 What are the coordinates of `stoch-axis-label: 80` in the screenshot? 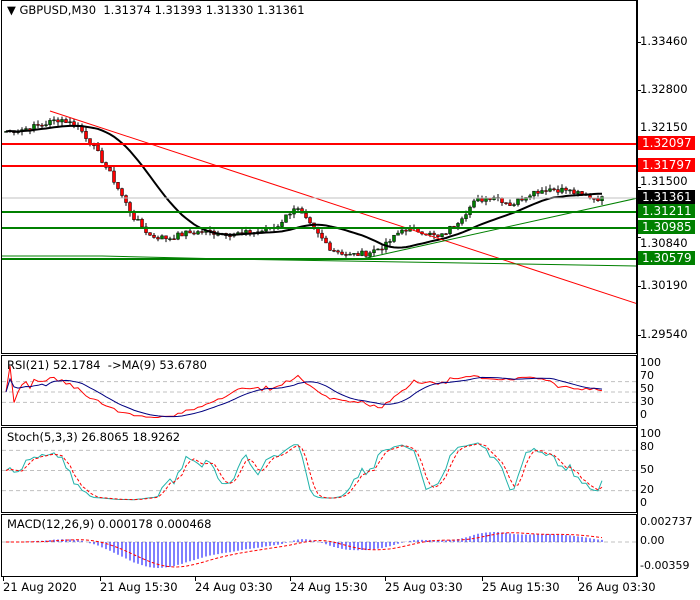 It's located at (647, 446).